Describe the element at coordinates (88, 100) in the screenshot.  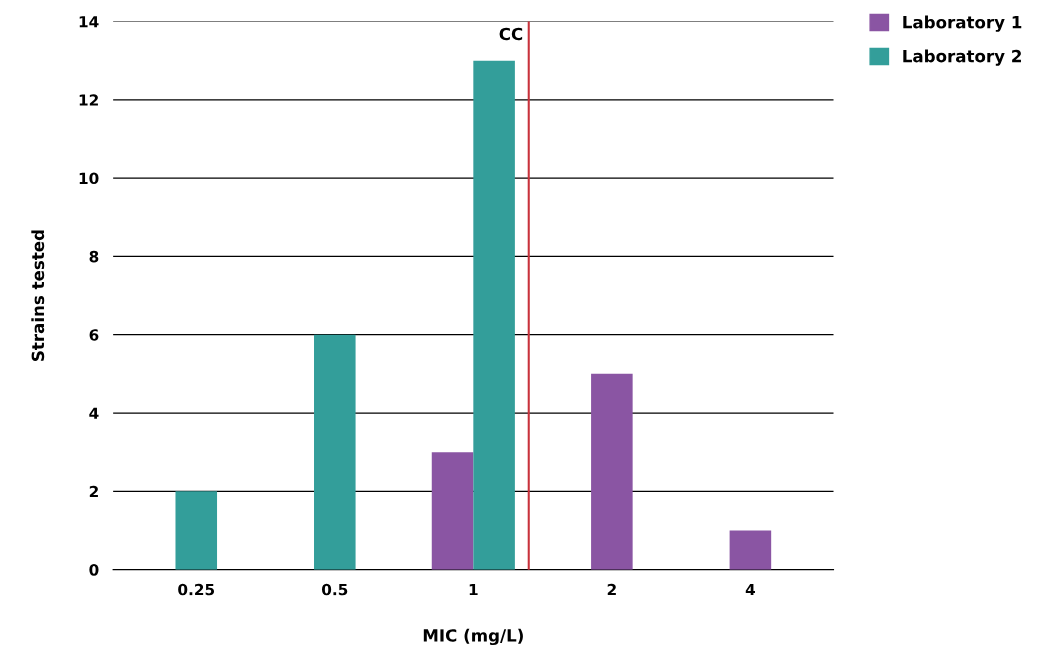
I see `y-tick-label: 12` at that location.